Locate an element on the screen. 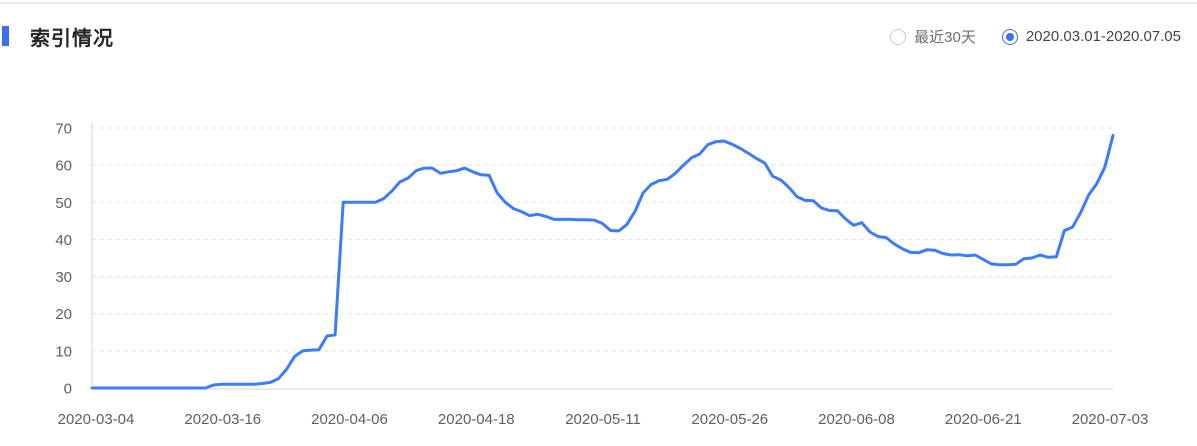 Image resolution: width=1197 pixels, height=446 pixels. radio-unselected-icon is located at coordinates (898, 36).